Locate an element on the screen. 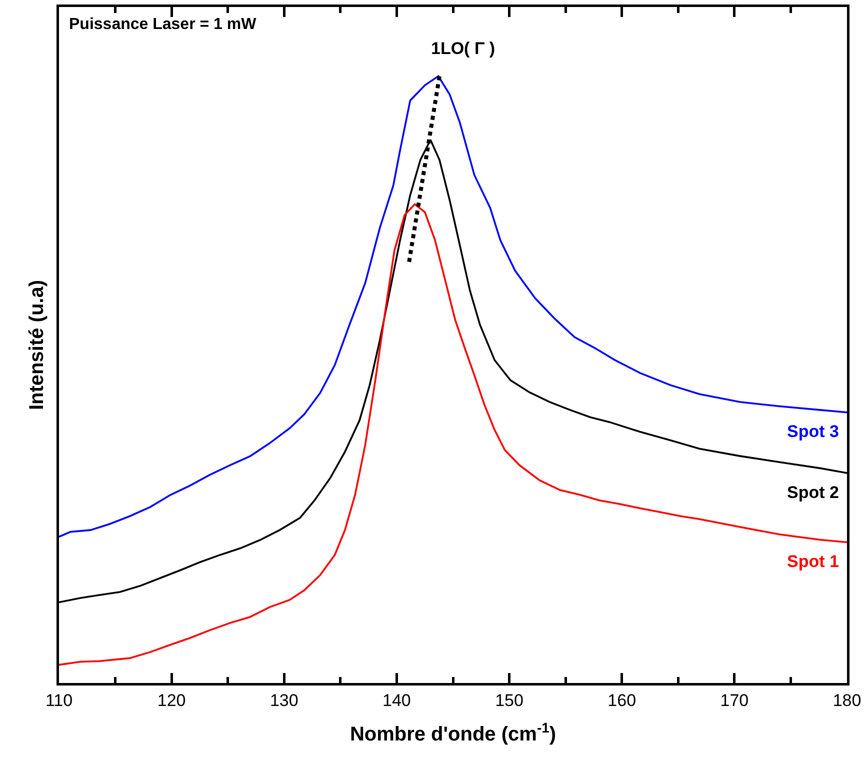 This screenshot has height=774, width=866. text: Puissance Laser = 1 mW is located at coordinates (163, 24).